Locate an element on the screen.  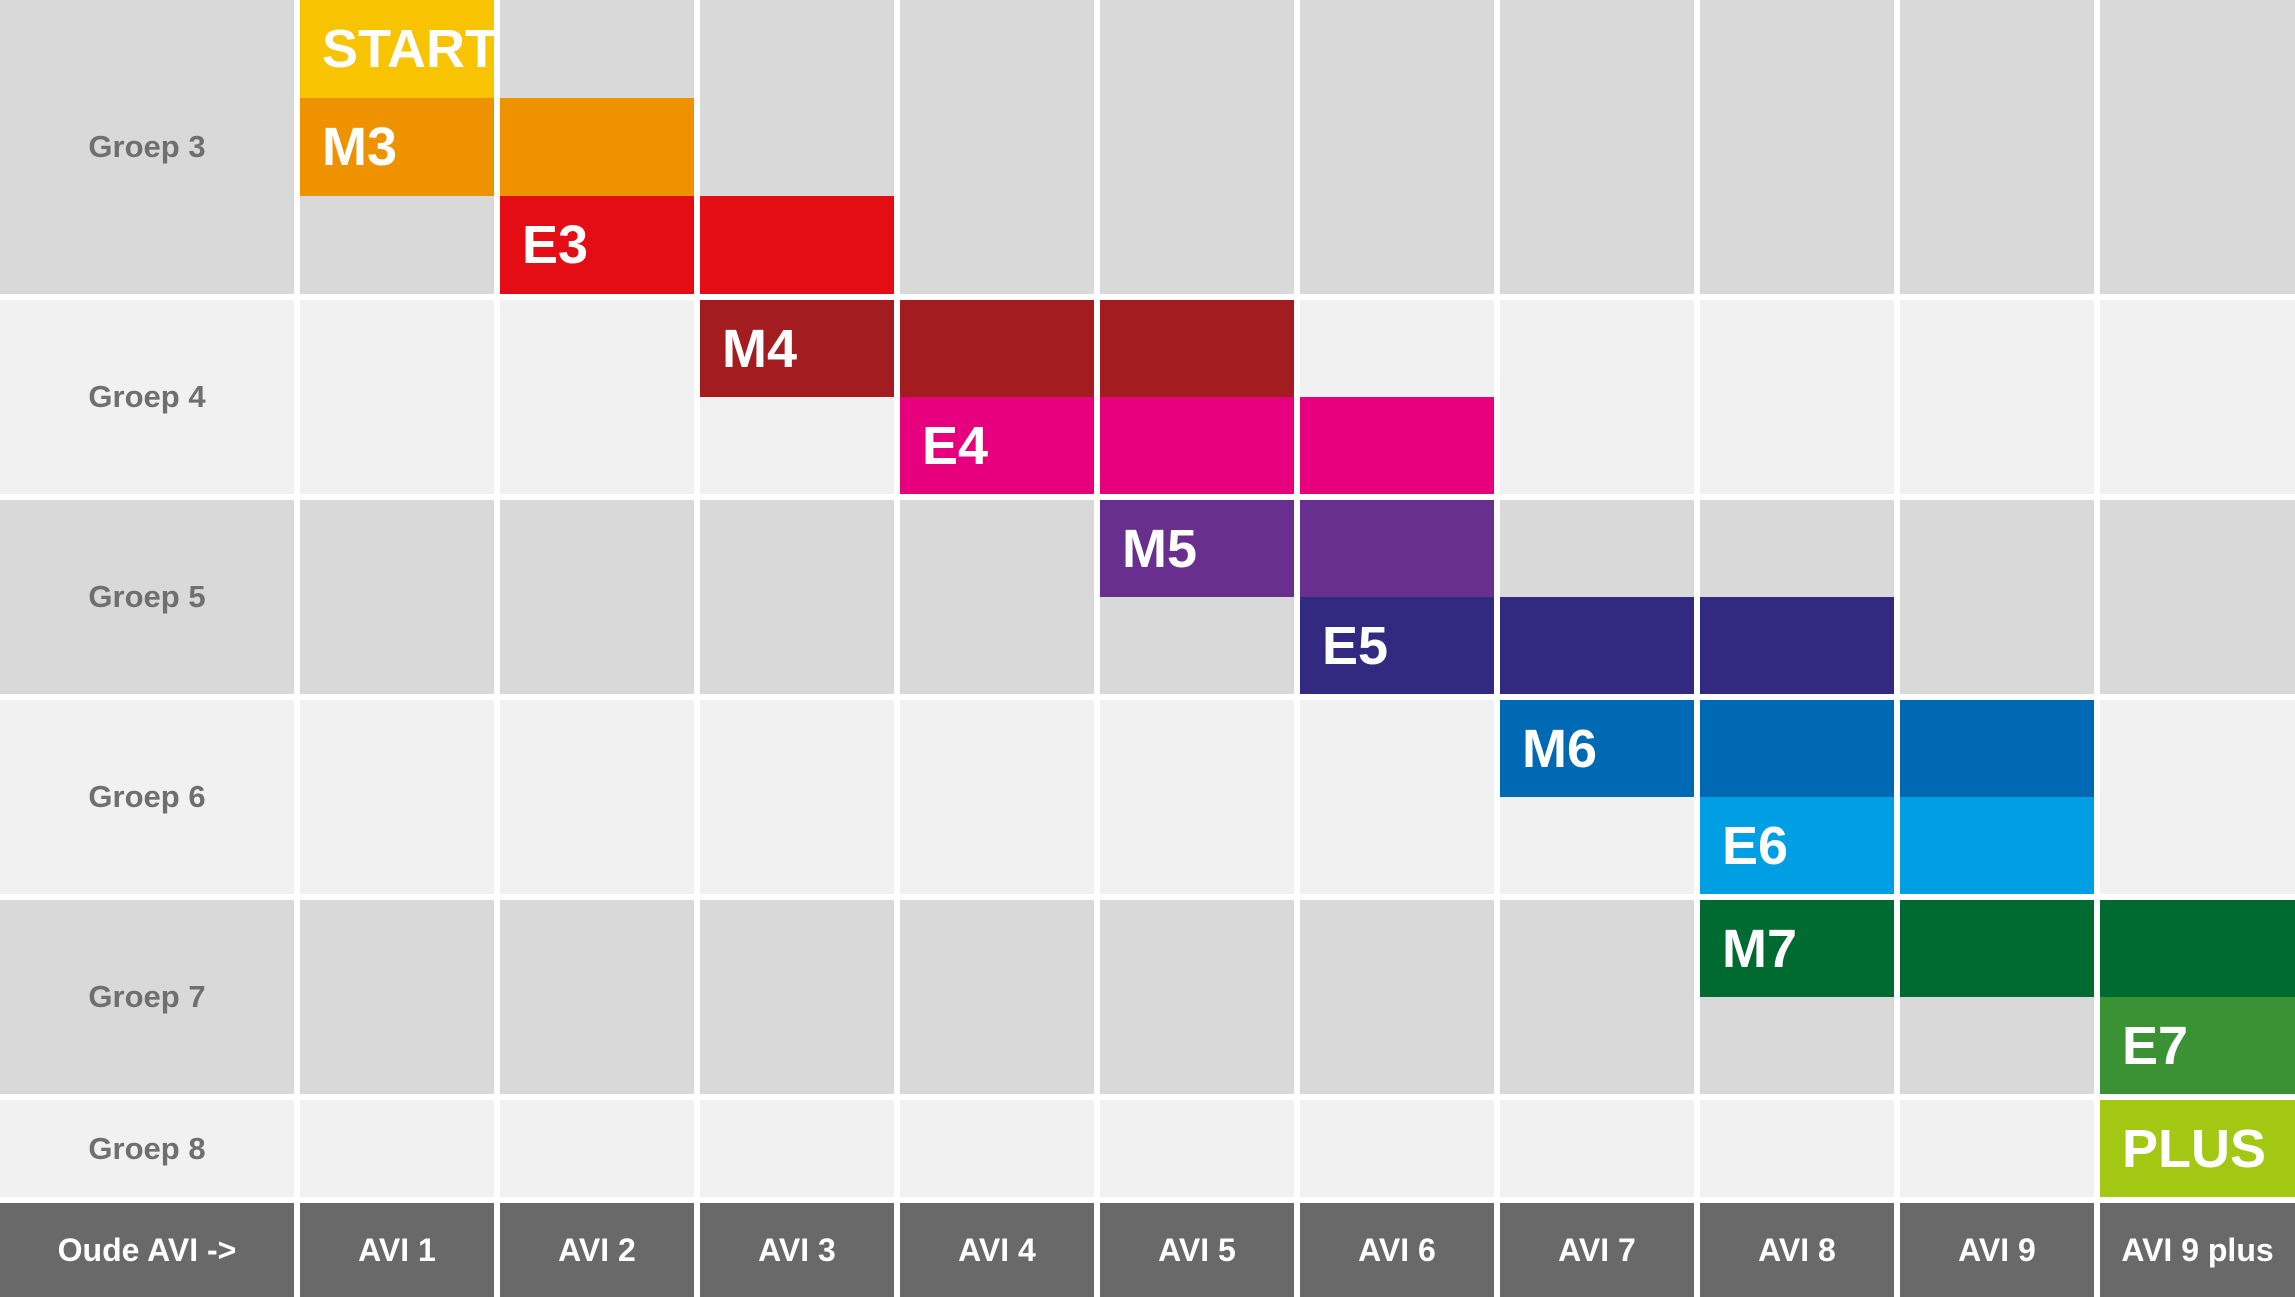
bar-plus-segment: PLUS is located at coordinates (2197, 1148).